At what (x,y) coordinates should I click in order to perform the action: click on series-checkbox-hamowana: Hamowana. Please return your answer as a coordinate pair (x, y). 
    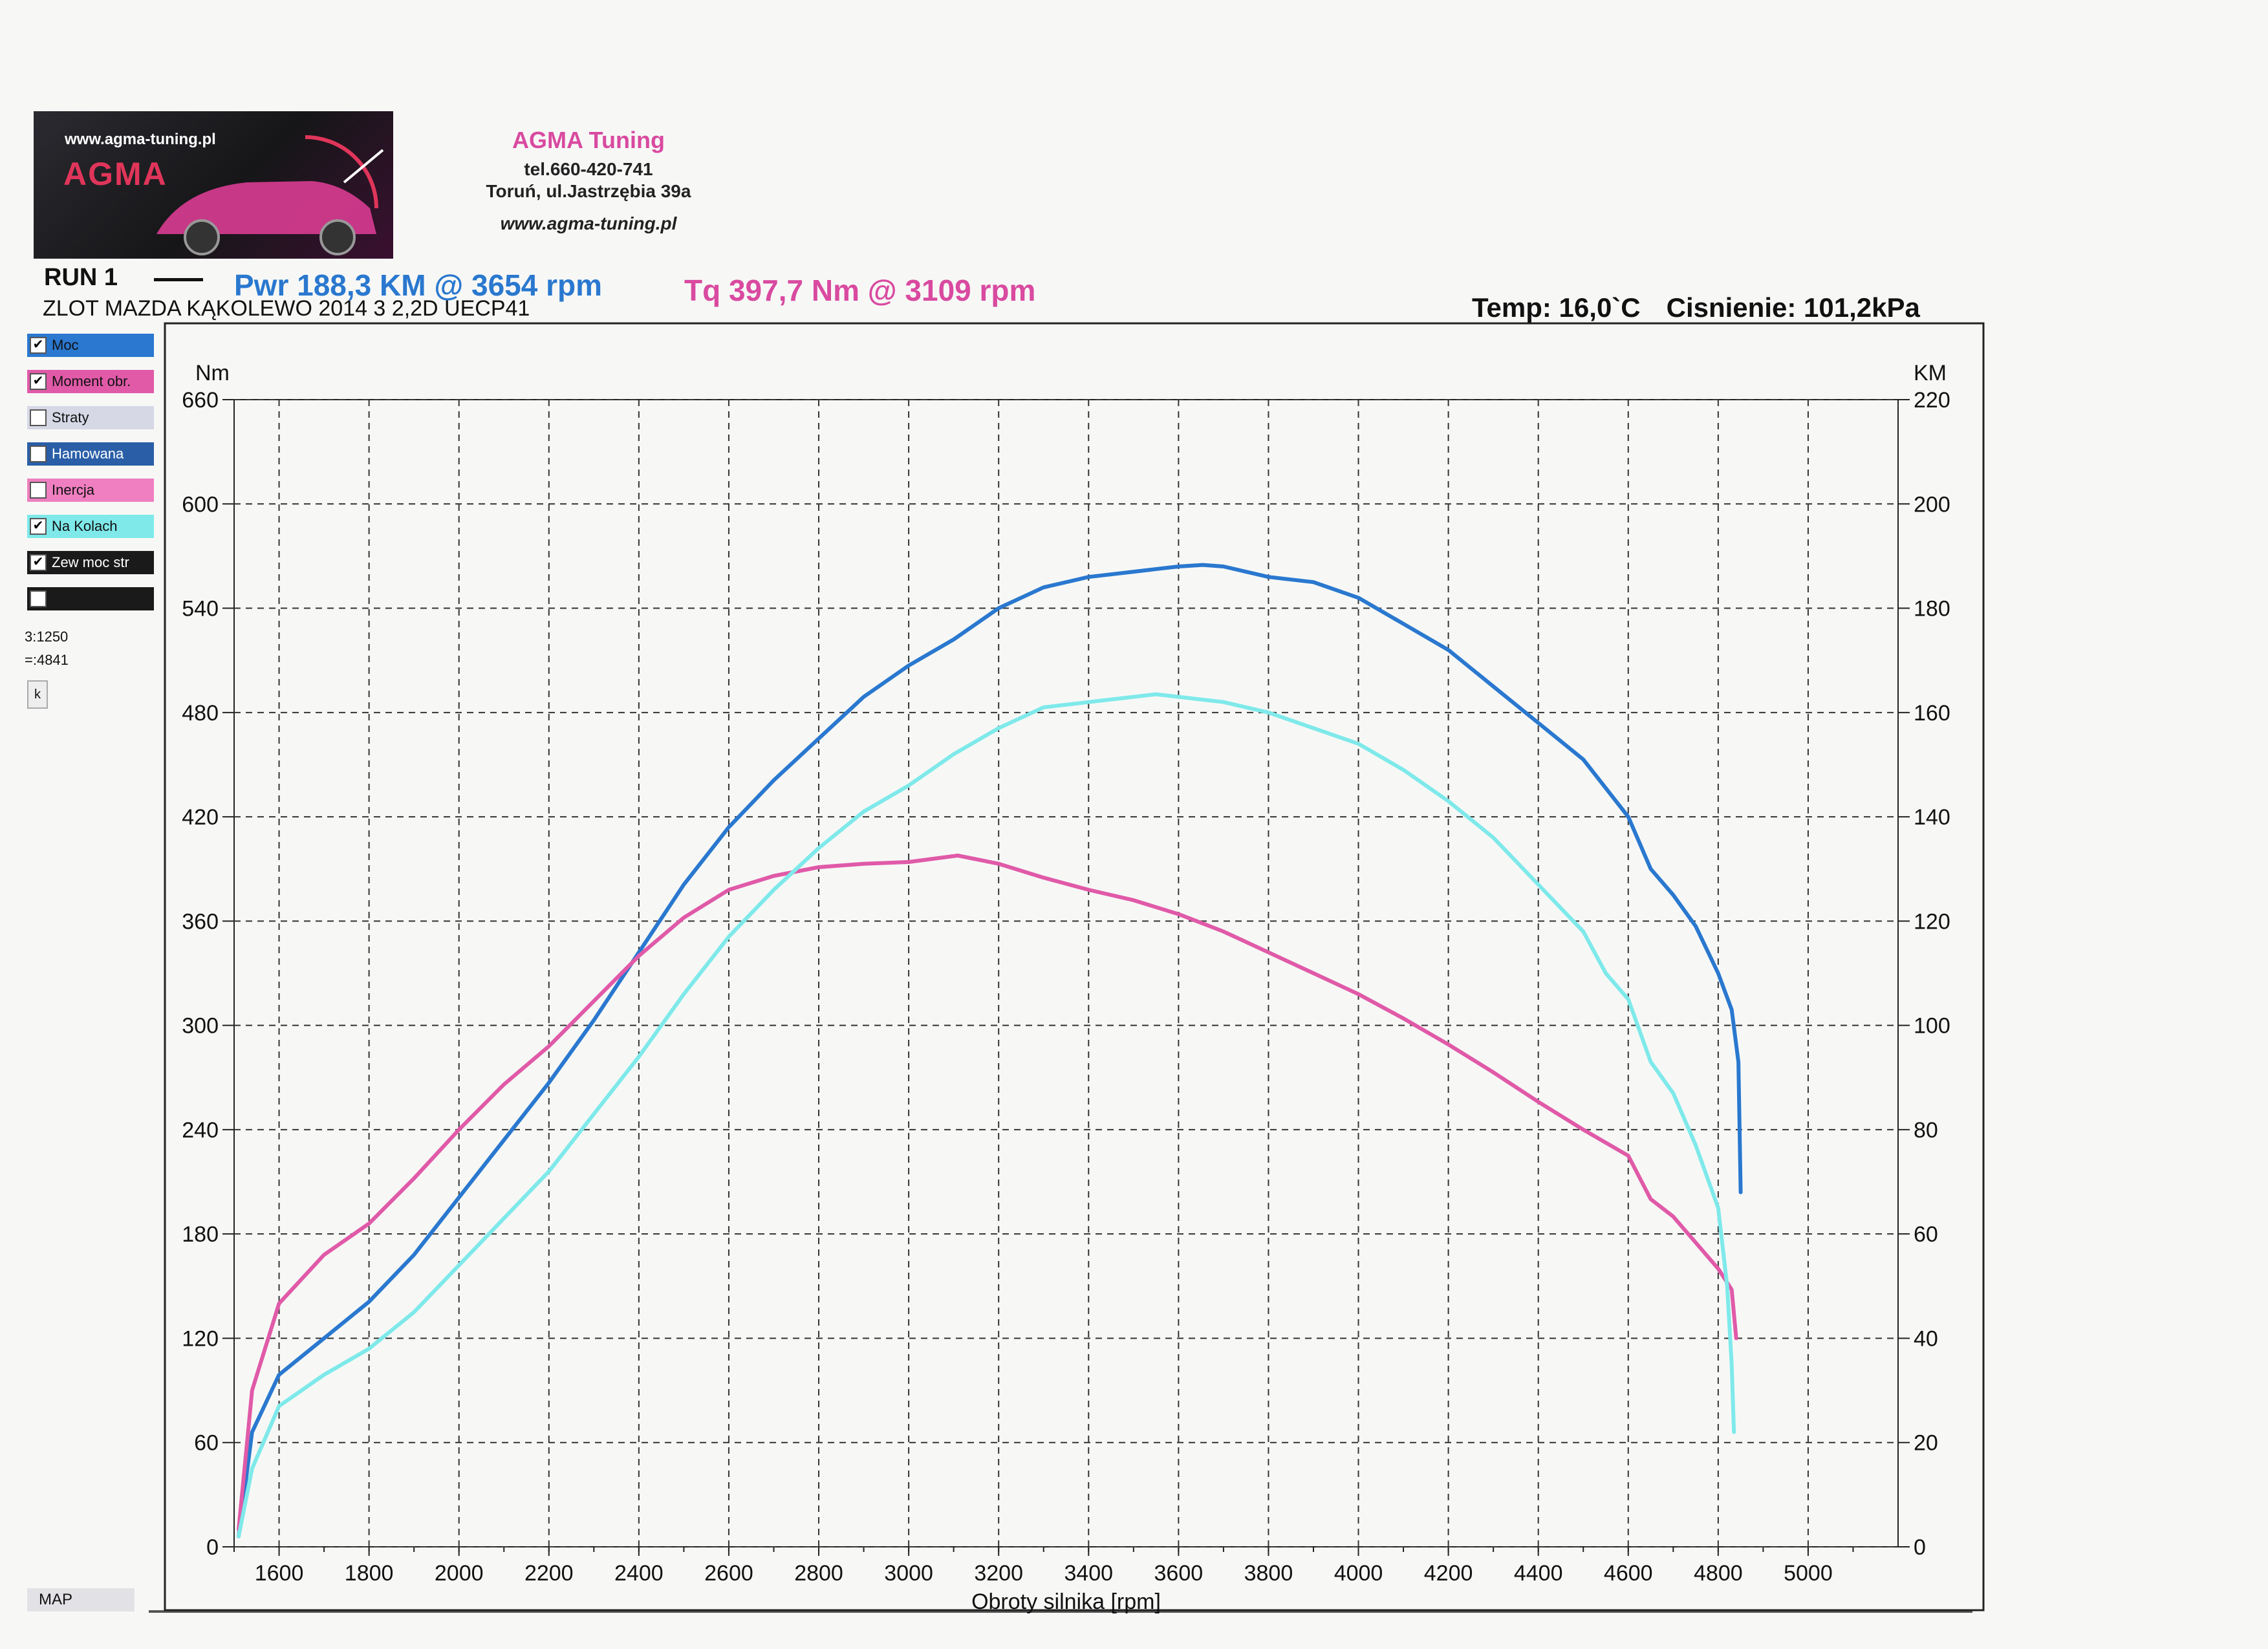
    Looking at the image, I should click on (90, 454).